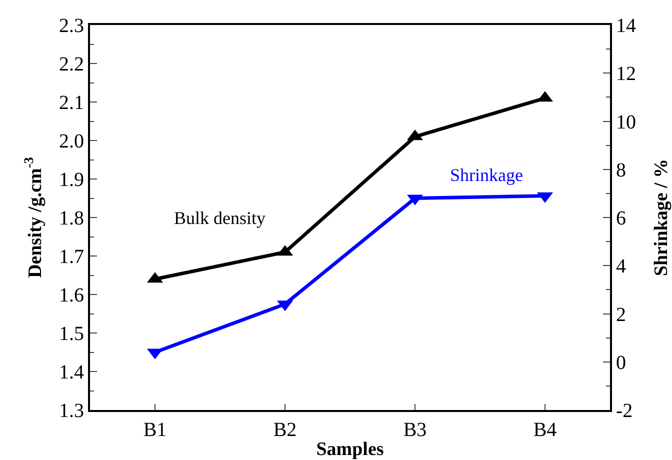 This screenshot has width=672, height=460. What do you see at coordinates (71, 219) in the screenshot?
I see `y-tick-label: 1.8` at bounding box center [71, 219].